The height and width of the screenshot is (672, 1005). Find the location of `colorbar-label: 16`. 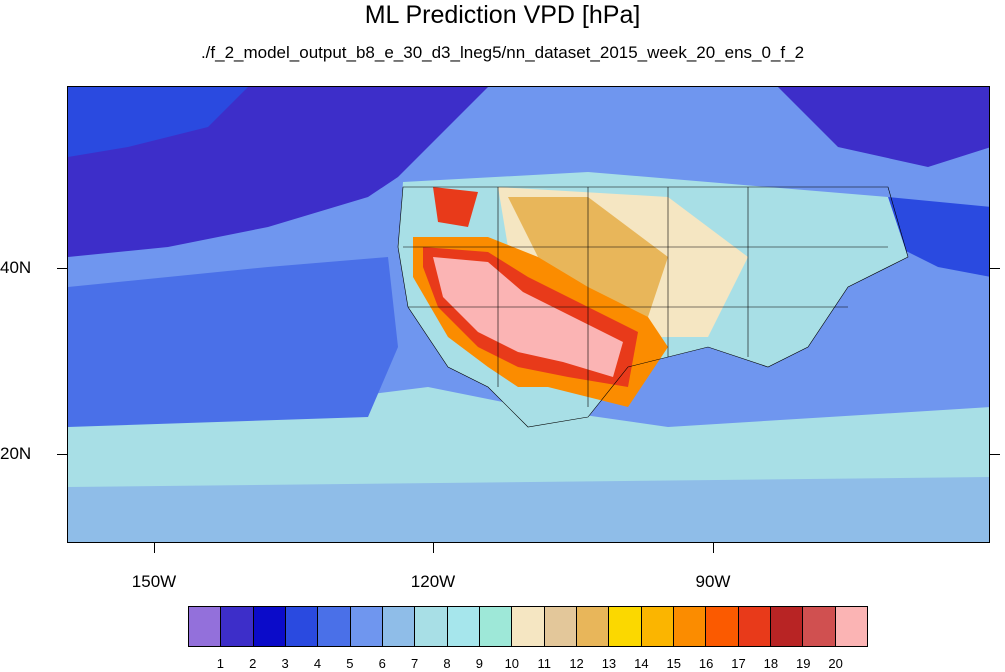

colorbar-label: 16 is located at coordinates (706, 663).